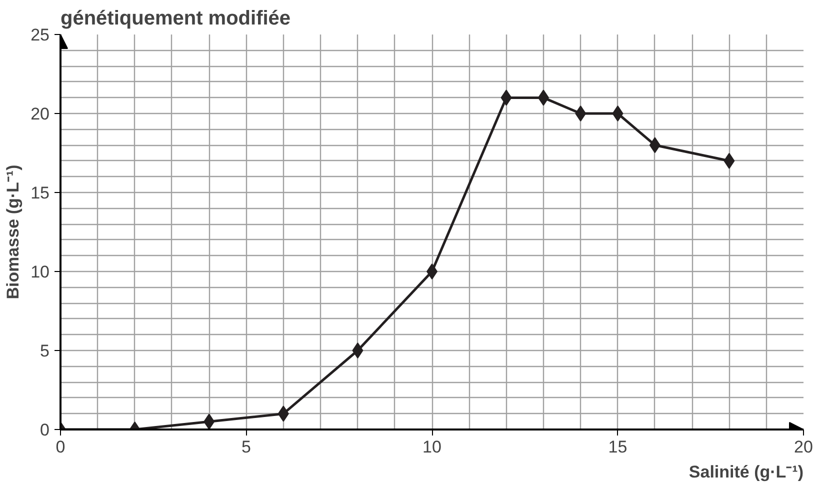 Image resolution: width=833 pixels, height=486 pixels. I want to click on y-tick-label: 0, so click(45, 430).